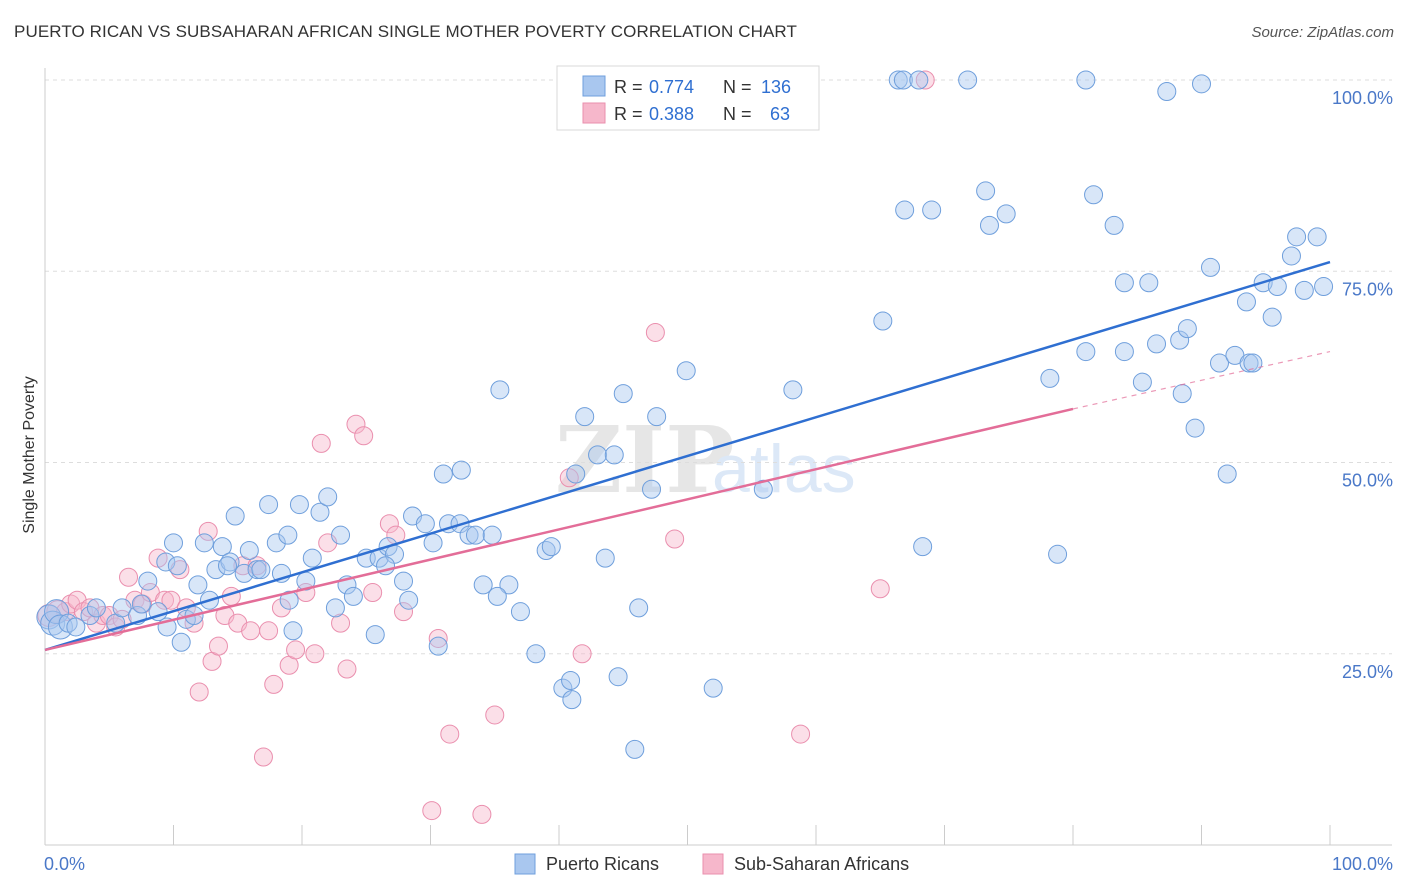 Image resolution: width=1406 pixels, height=892 pixels. Describe the element at coordinates (594, 86) in the screenshot. I see `legend-swatch-blue` at that location.